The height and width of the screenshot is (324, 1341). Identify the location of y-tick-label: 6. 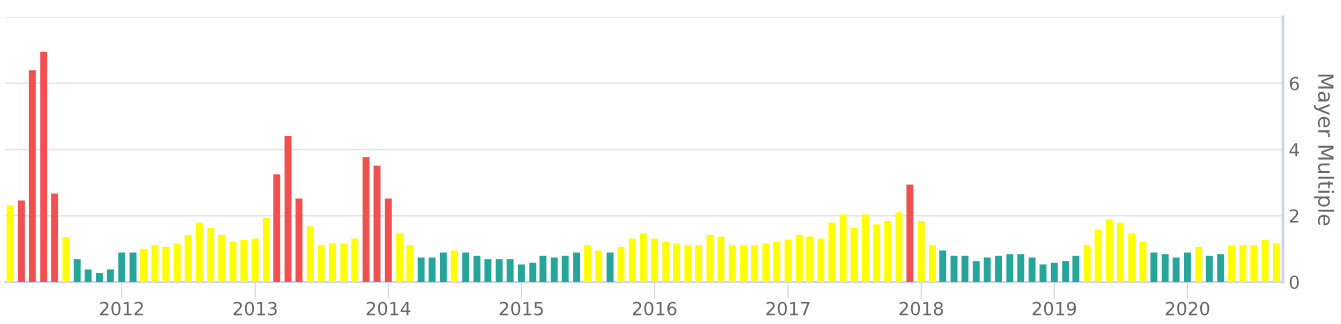
(1294, 83).